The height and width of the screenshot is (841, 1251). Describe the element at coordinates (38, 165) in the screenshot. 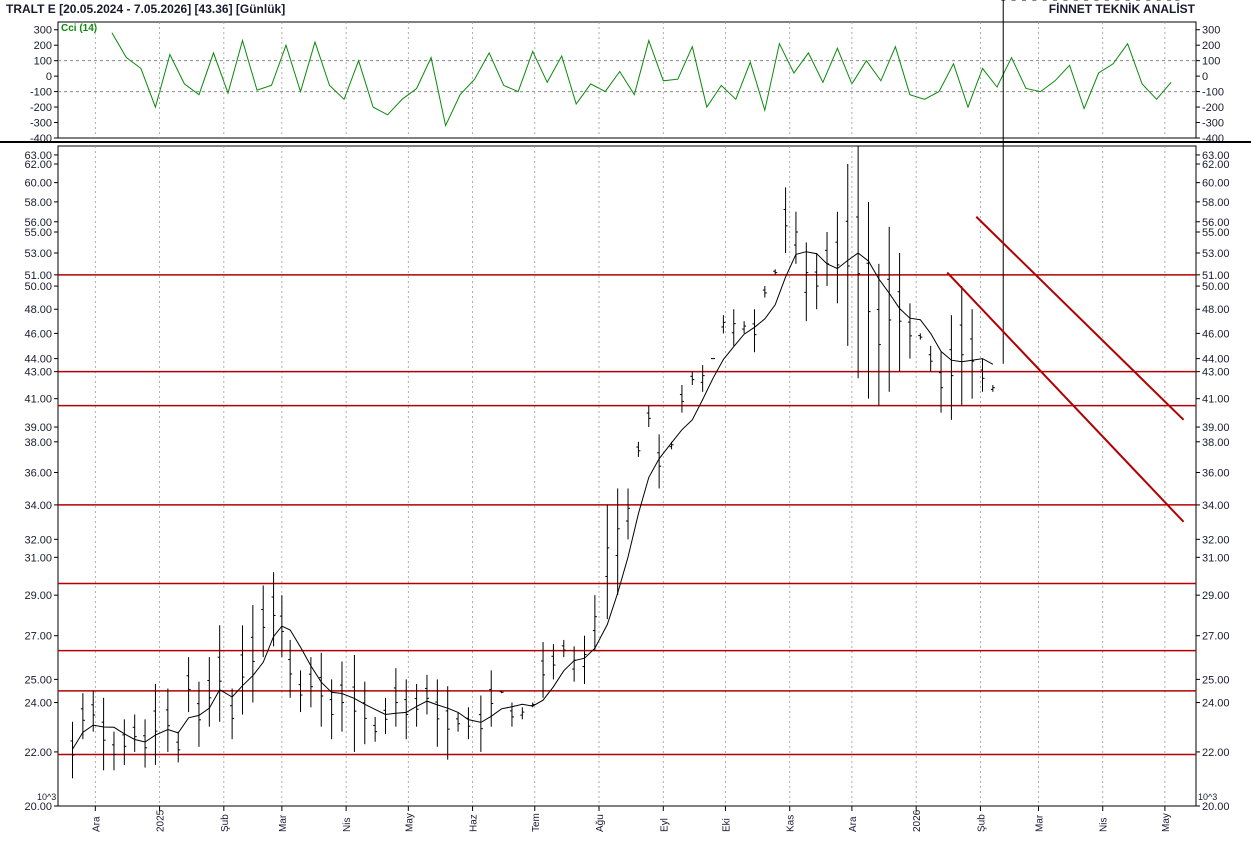

I see `price-tick-label-left: 62.00` at that location.